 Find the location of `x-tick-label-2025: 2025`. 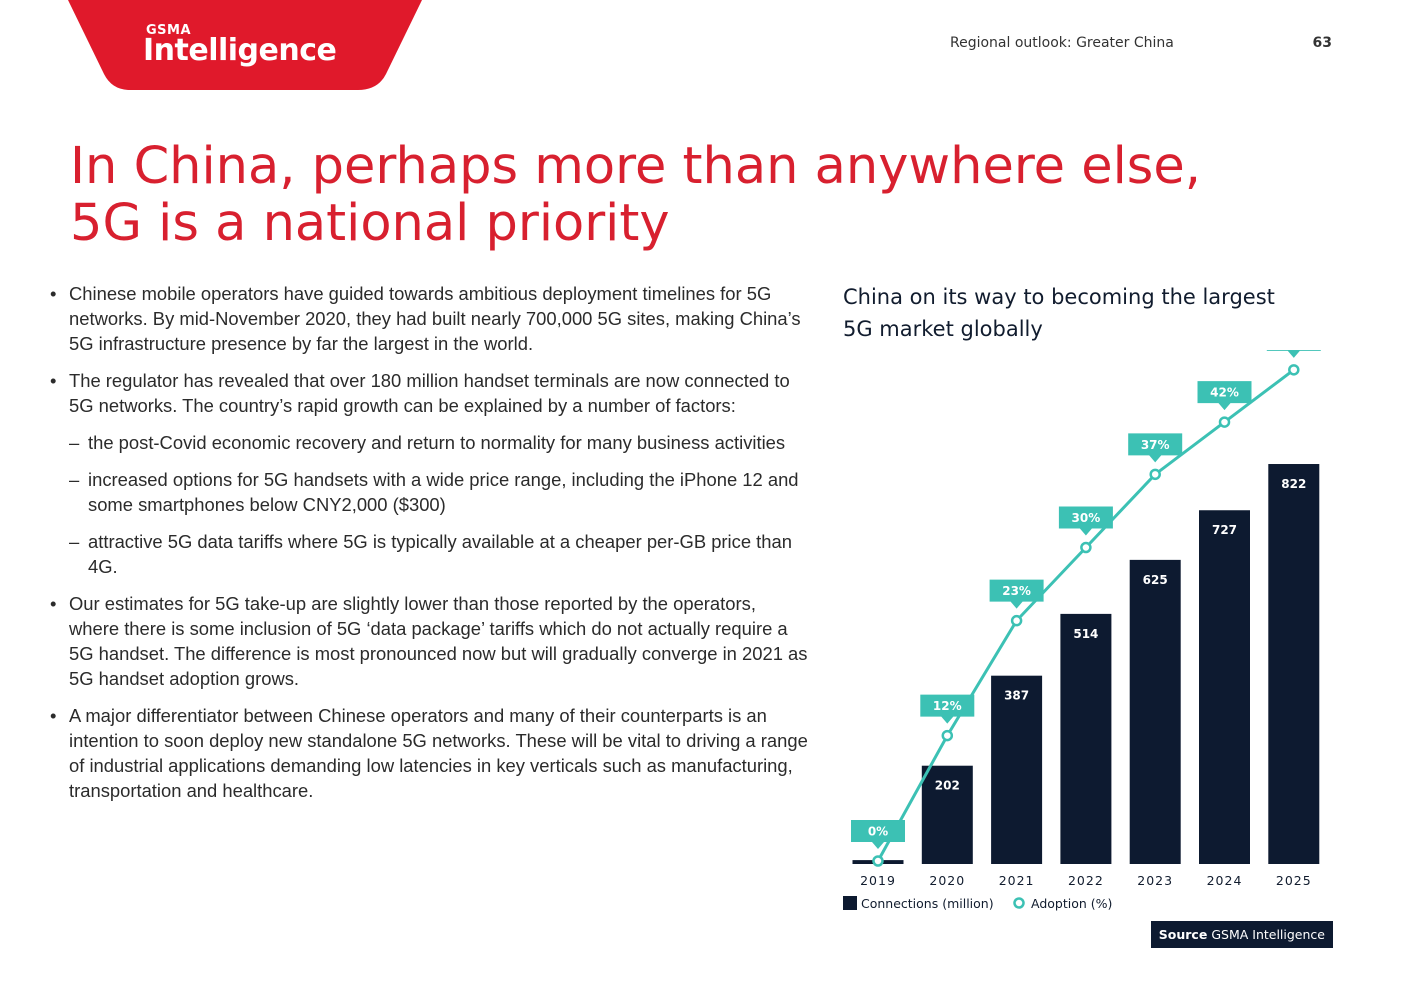

x-tick-label-2025: 2025 is located at coordinates (1294, 880).